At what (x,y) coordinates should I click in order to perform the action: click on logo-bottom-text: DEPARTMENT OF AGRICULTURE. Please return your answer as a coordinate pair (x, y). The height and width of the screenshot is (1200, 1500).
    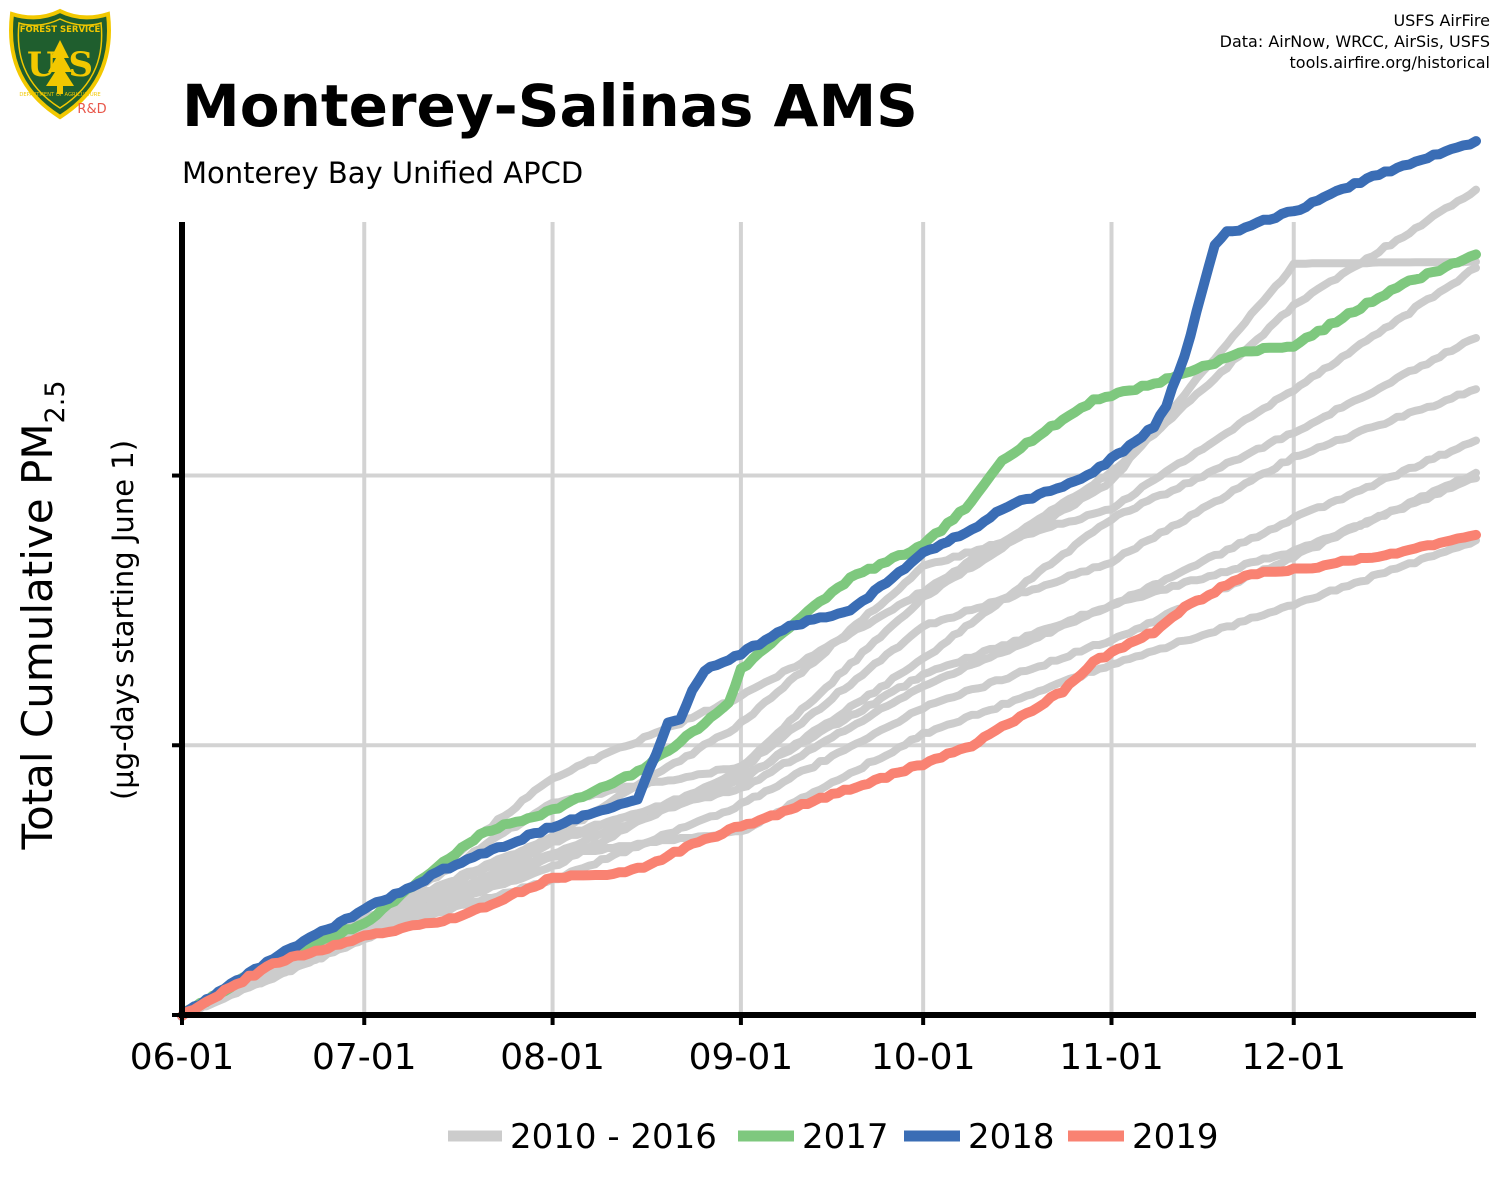
    Looking at the image, I should click on (59, 95).